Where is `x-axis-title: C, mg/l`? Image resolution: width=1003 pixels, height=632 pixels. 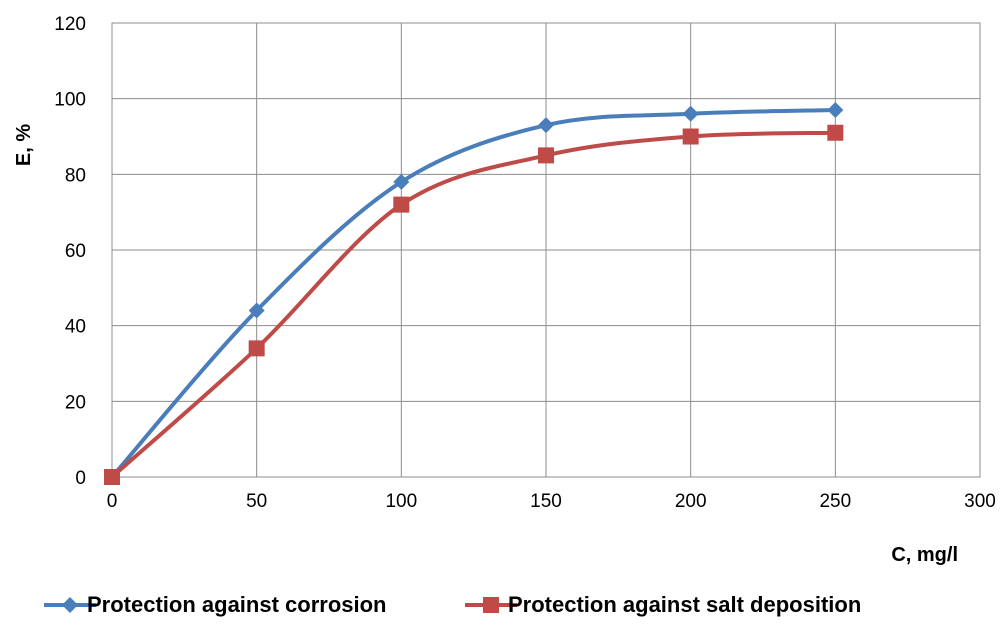
x-axis-title: C, mg/l is located at coordinates (924, 555).